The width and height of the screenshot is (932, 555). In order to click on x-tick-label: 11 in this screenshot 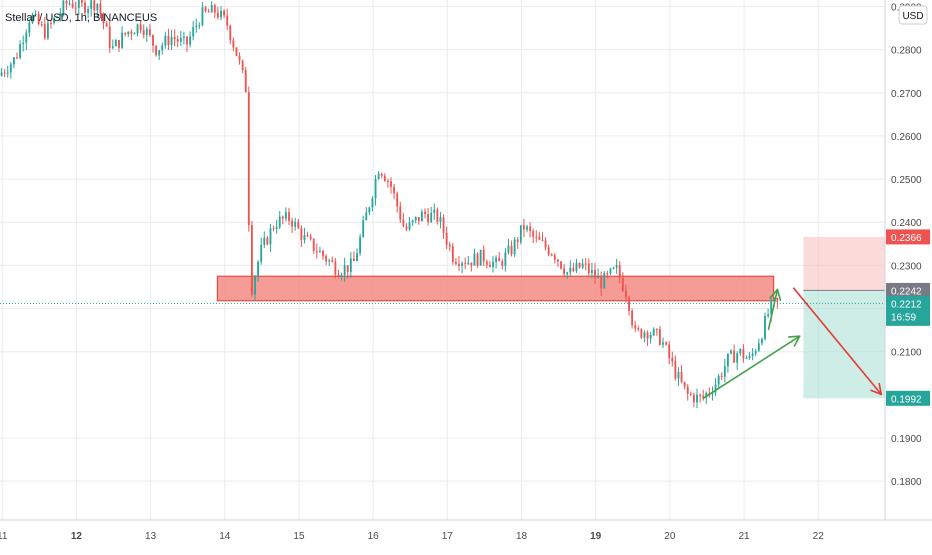, I will do `click(4, 536)`.